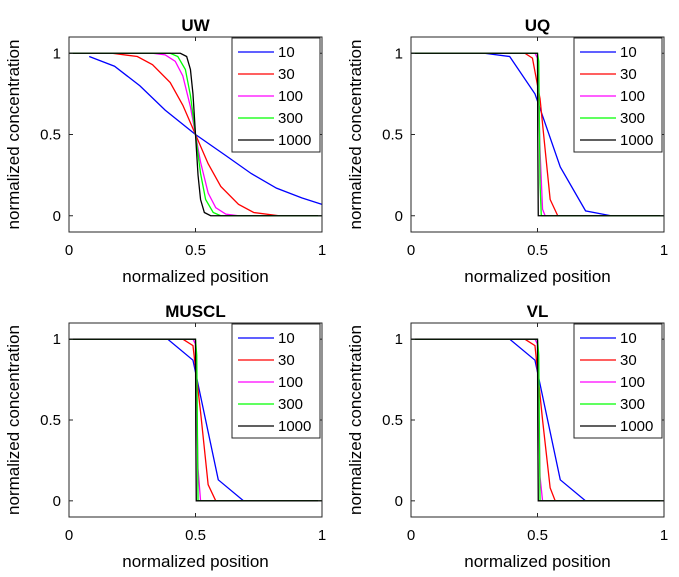 The height and width of the screenshot is (577, 679). Describe the element at coordinates (538, 25) in the screenshot. I see `chart-title: UQ` at that location.